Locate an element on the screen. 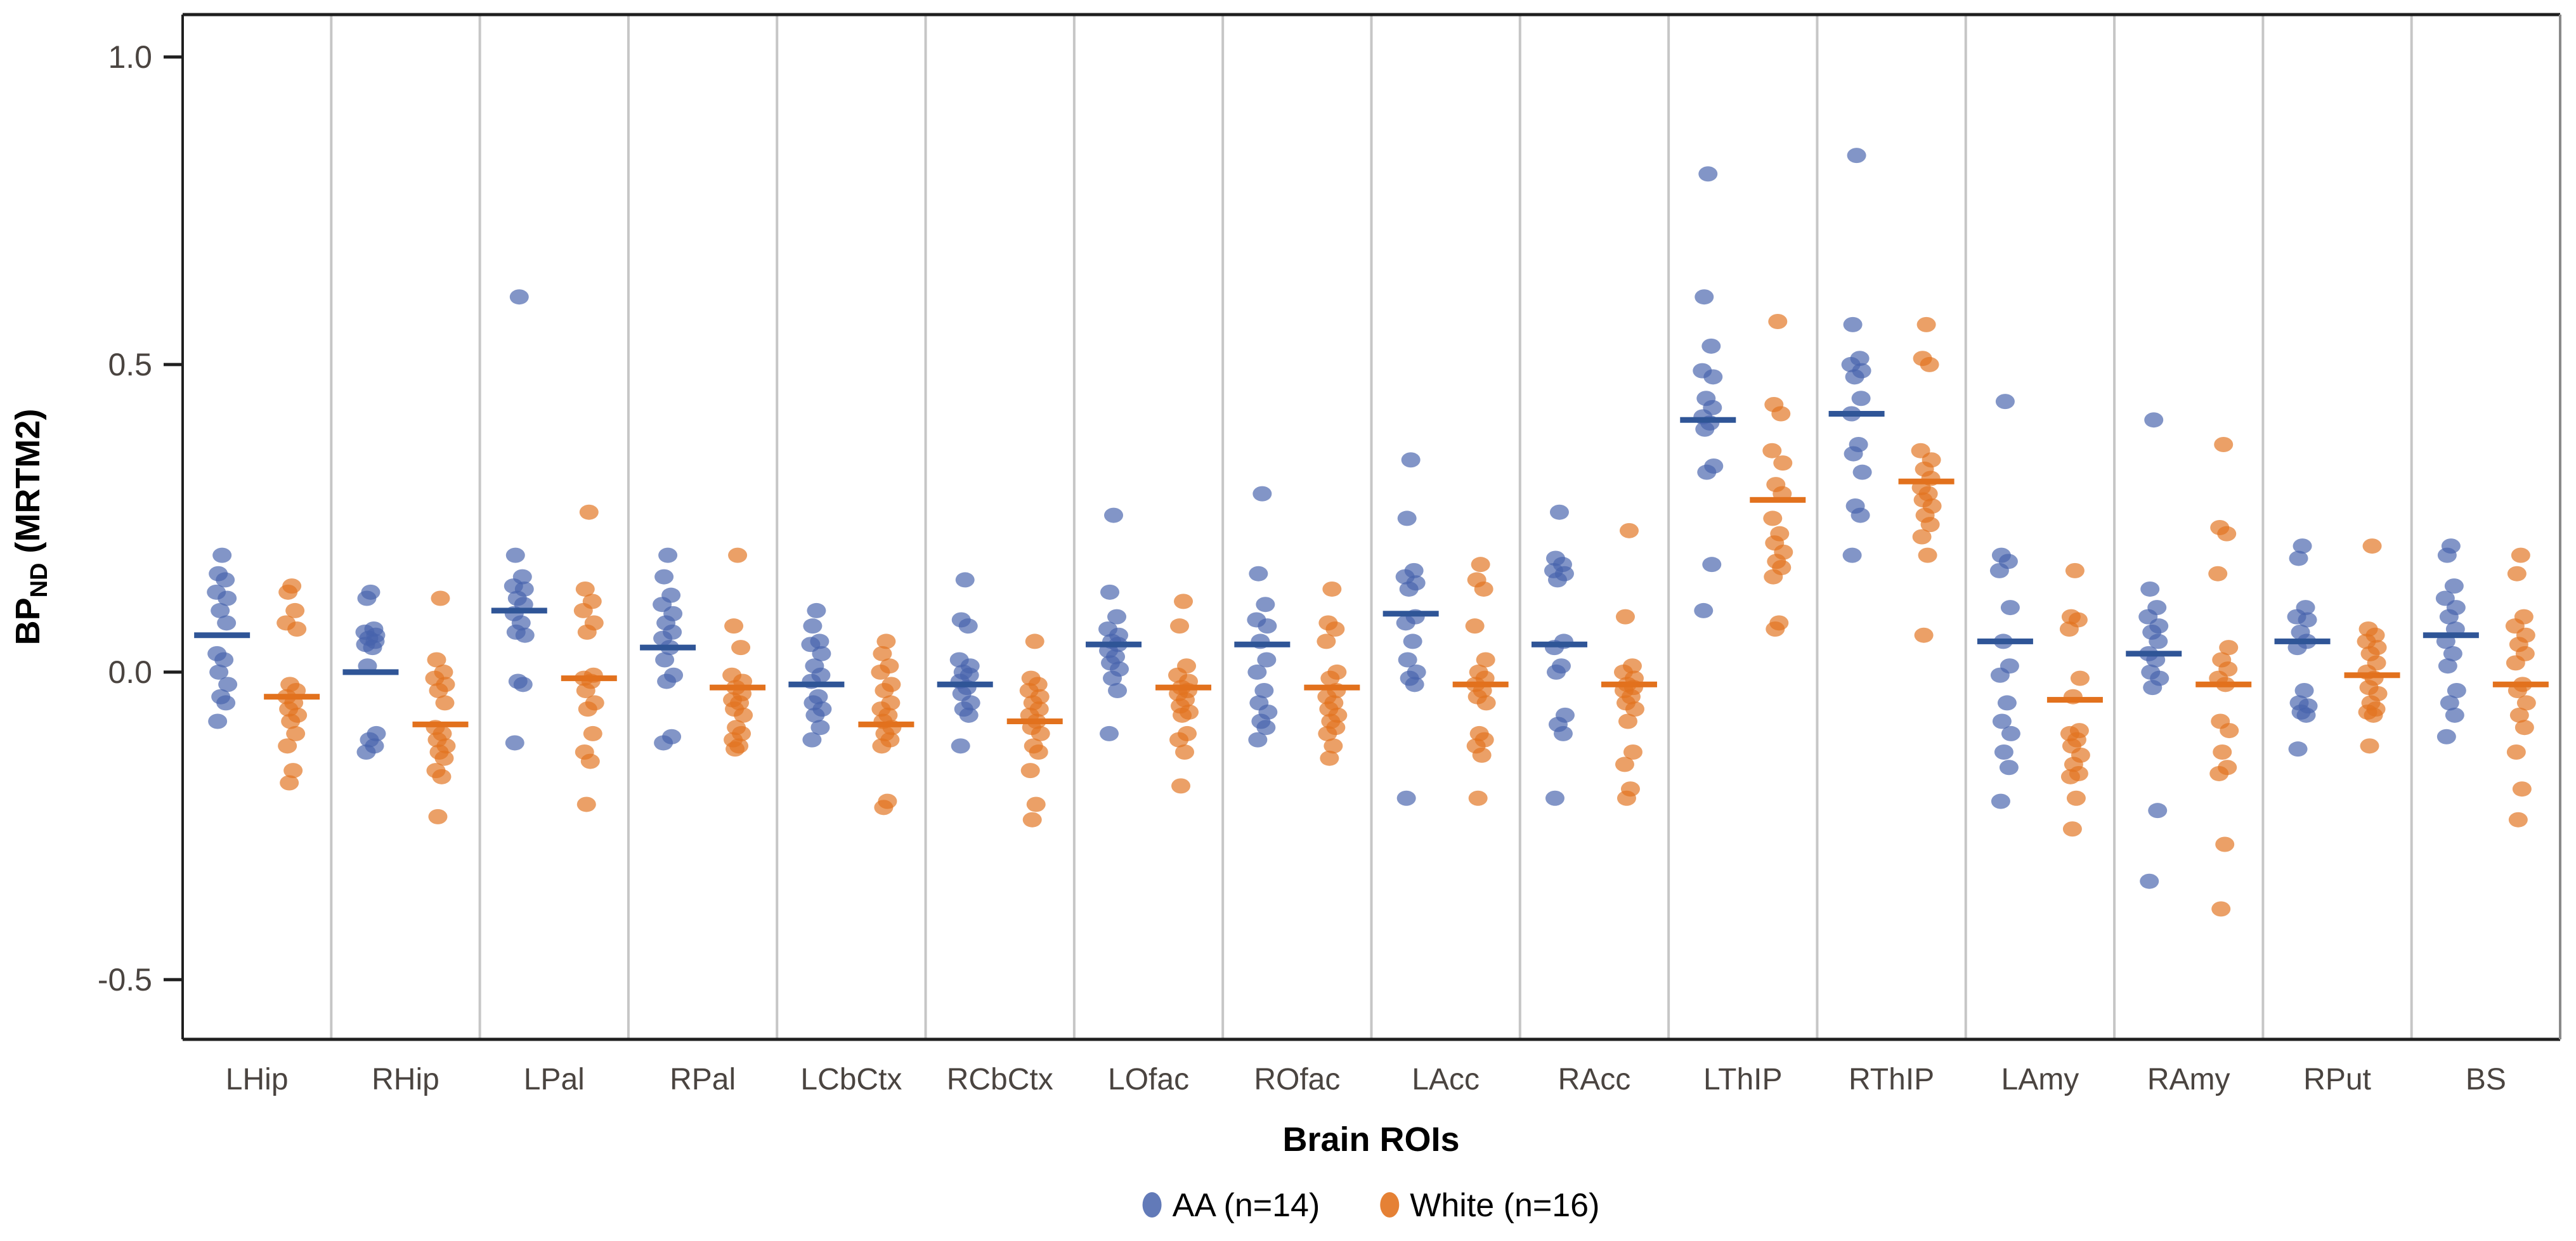 Image resolution: width=2576 pixels, height=1241 pixels. legend-item-aa: AA (n=14) is located at coordinates (1231, 1205).